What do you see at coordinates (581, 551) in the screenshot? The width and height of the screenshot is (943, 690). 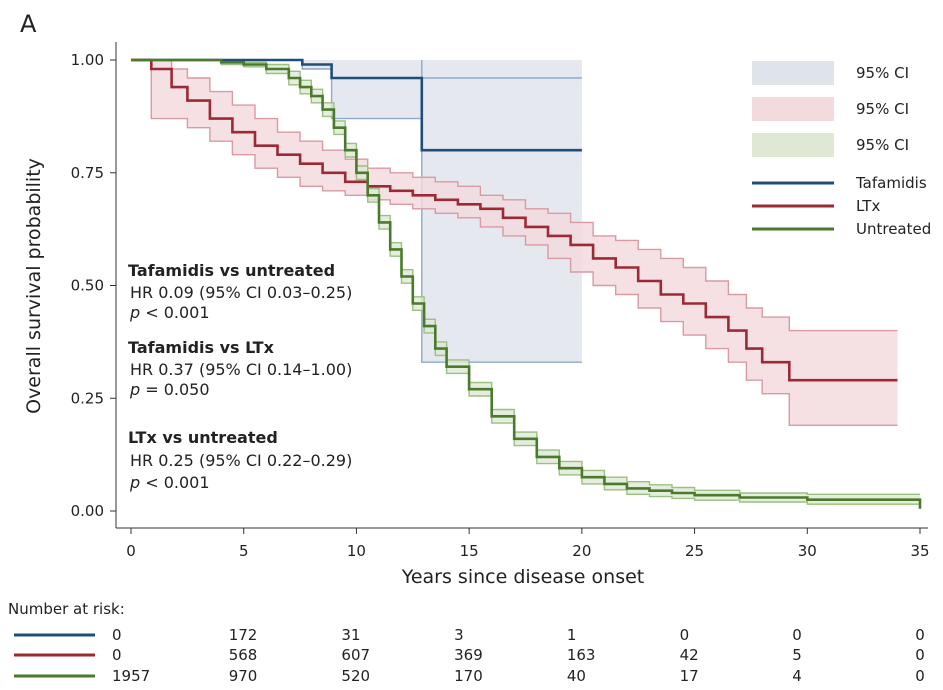 I see `x-tick-label: 20` at bounding box center [581, 551].